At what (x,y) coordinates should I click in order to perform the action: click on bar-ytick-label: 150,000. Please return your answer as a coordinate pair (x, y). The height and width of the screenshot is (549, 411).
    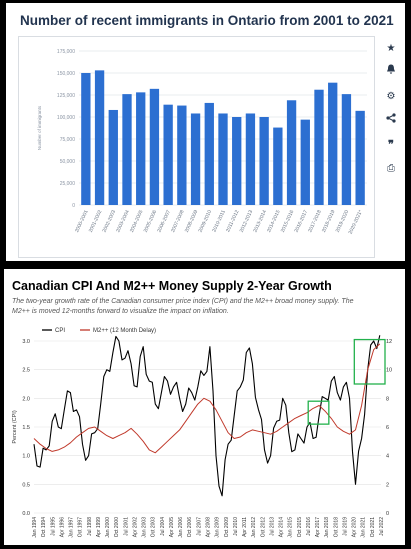
    Looking at the image, I should click on (66, 74).